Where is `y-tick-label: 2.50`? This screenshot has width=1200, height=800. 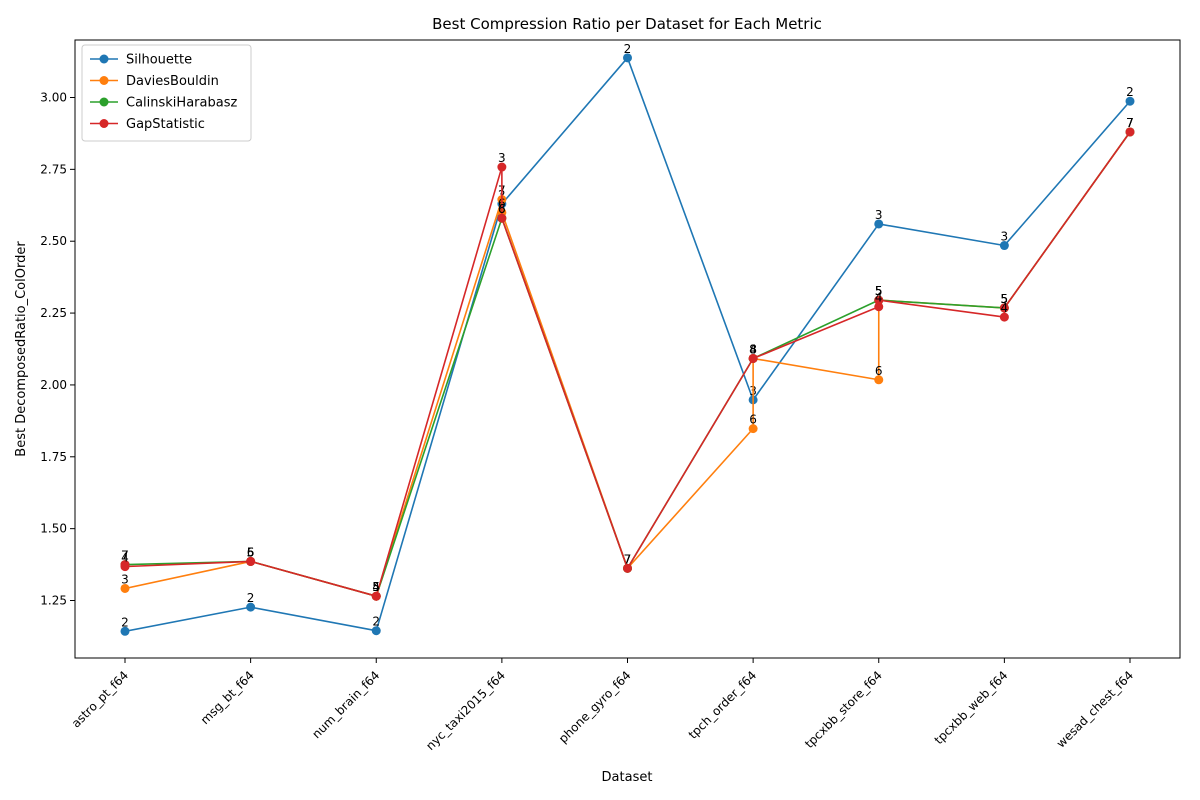
y-tick-label: 2.50 is located at coordinates (53, 241).